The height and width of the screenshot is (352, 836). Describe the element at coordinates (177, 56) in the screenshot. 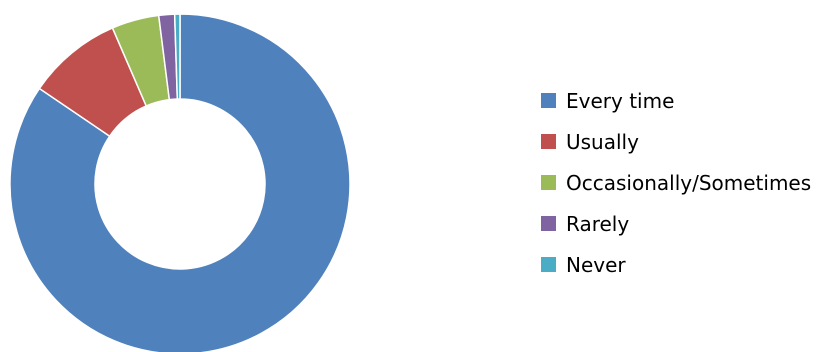

I see `slice-never` at that location.